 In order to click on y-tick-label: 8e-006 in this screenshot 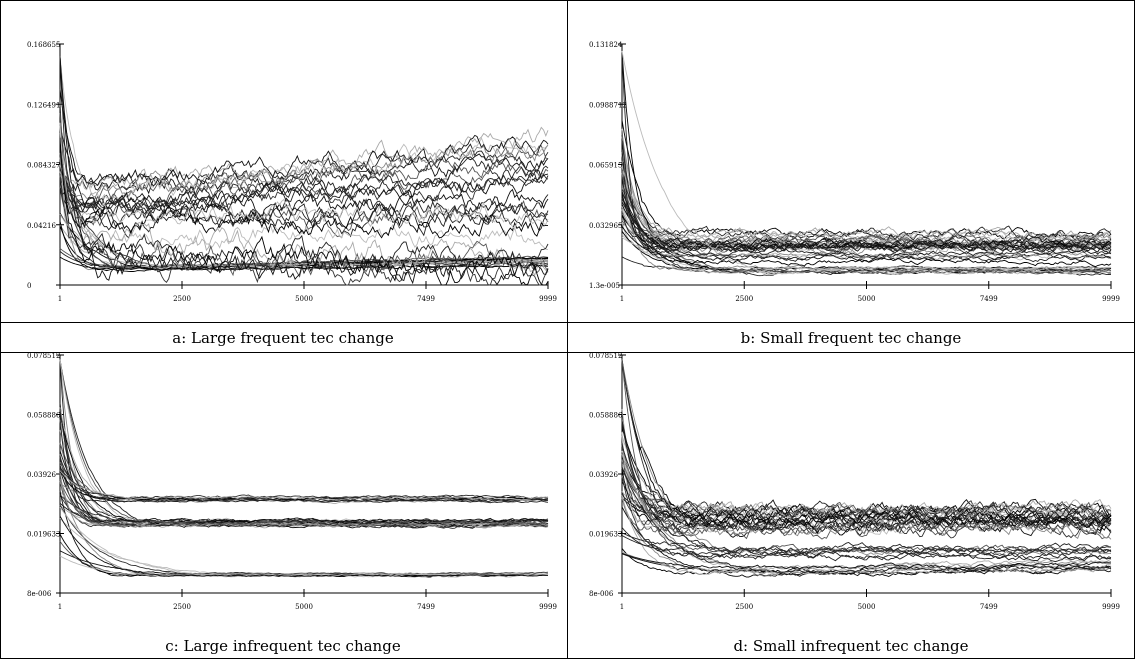, I will do `click(601, 594)`.